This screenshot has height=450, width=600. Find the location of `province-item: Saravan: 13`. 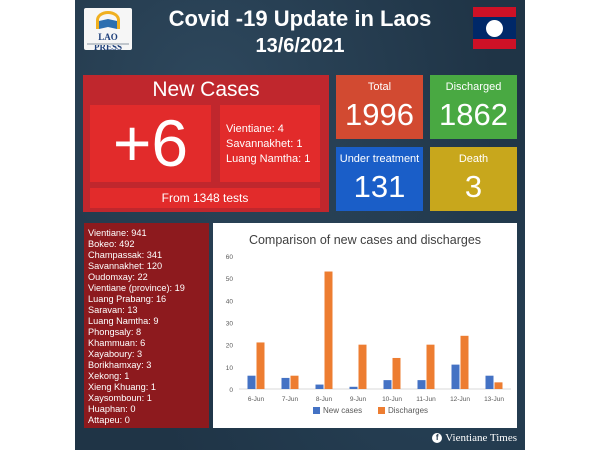

province-item: Saravan: 13 is located at coordinates (113, 310).